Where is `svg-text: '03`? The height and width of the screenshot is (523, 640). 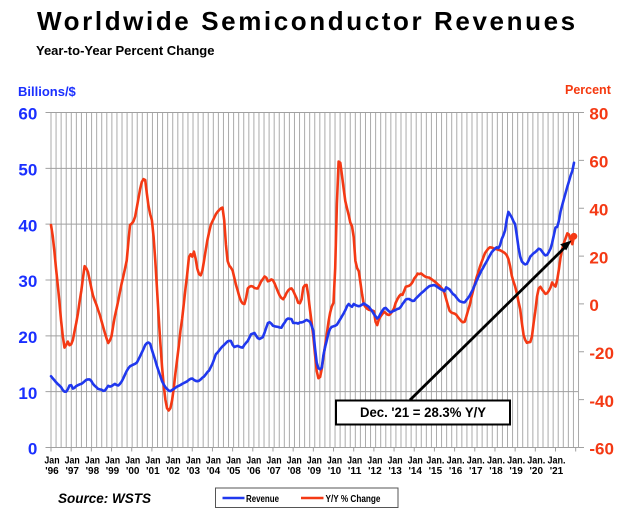
svg-text: '03 is located at coordinates (194, 471).